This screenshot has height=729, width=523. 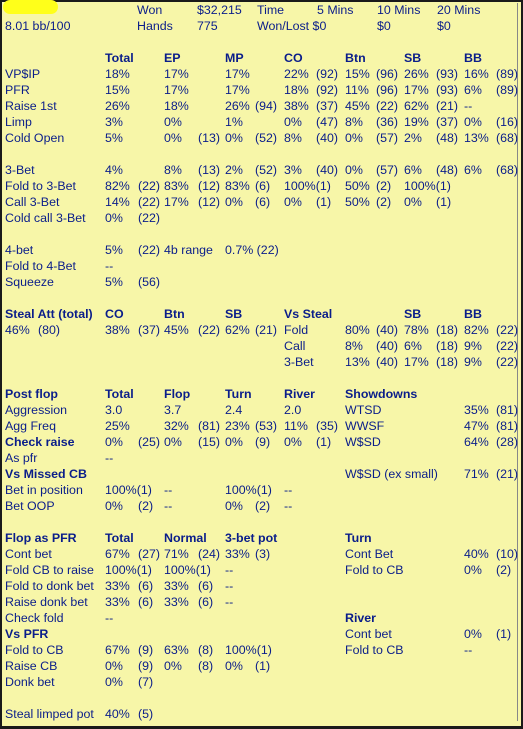 What do you see at coordinates (476, 426) in the screenshot?
I see `showdown-value: 47%` at bounding box center [476, 426].